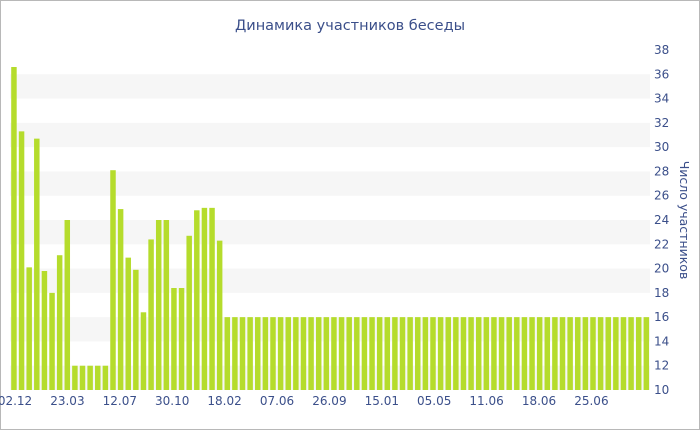  What do you see at coordinates (661, 196) in the screenshot?
I see `y-tick-label: 26` at bounding box center [661, 196].